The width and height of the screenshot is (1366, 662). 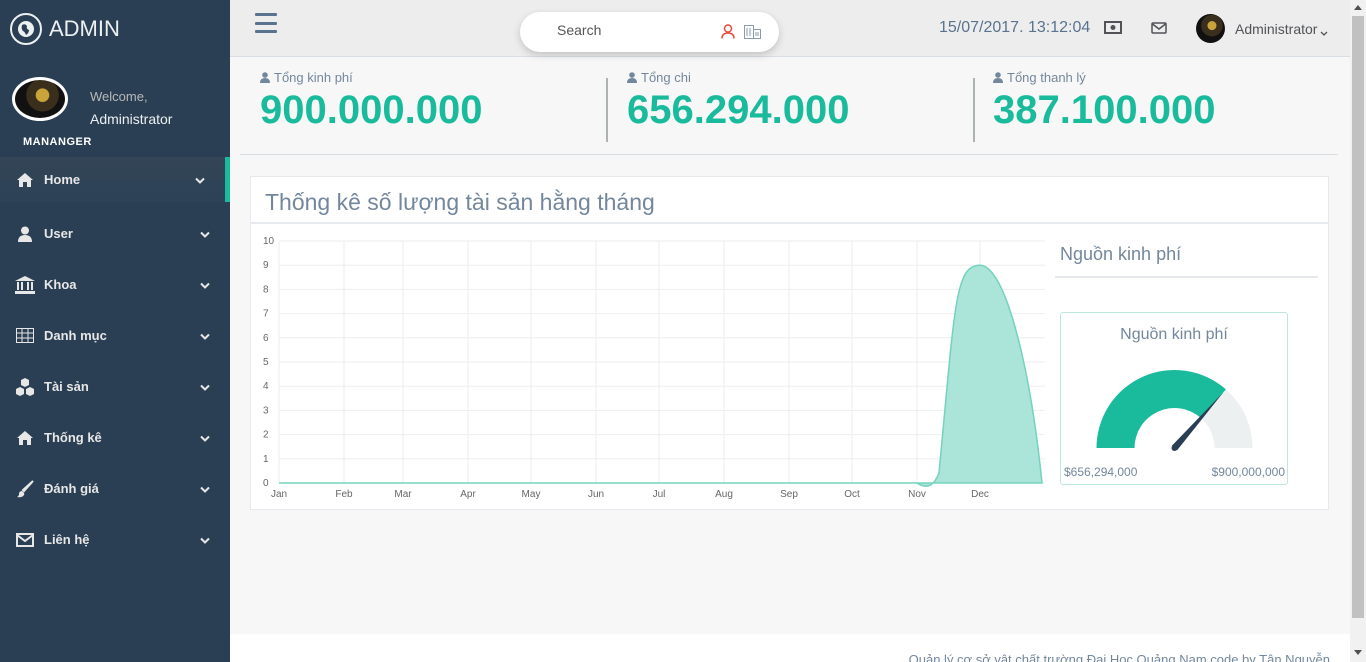 What do you see at coordinates (25, 336) in the screenshot?
I see `table-icon` at bounding box center [25, 336].